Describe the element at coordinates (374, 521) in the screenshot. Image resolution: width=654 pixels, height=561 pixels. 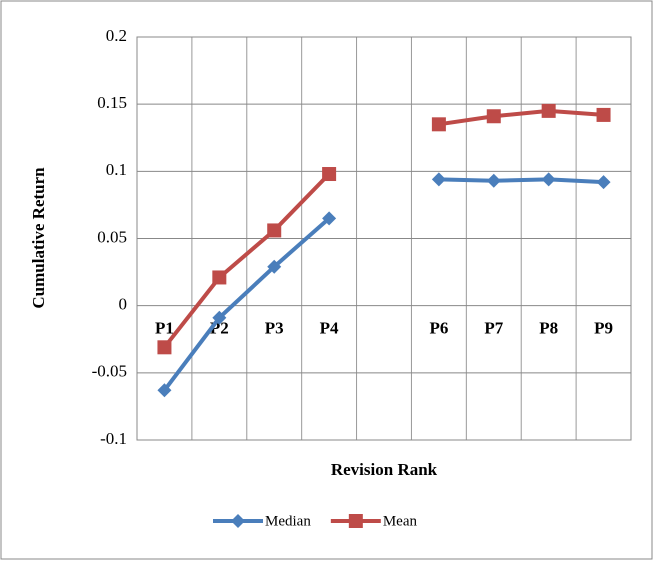
I see `legend-item: Mean` at that location.